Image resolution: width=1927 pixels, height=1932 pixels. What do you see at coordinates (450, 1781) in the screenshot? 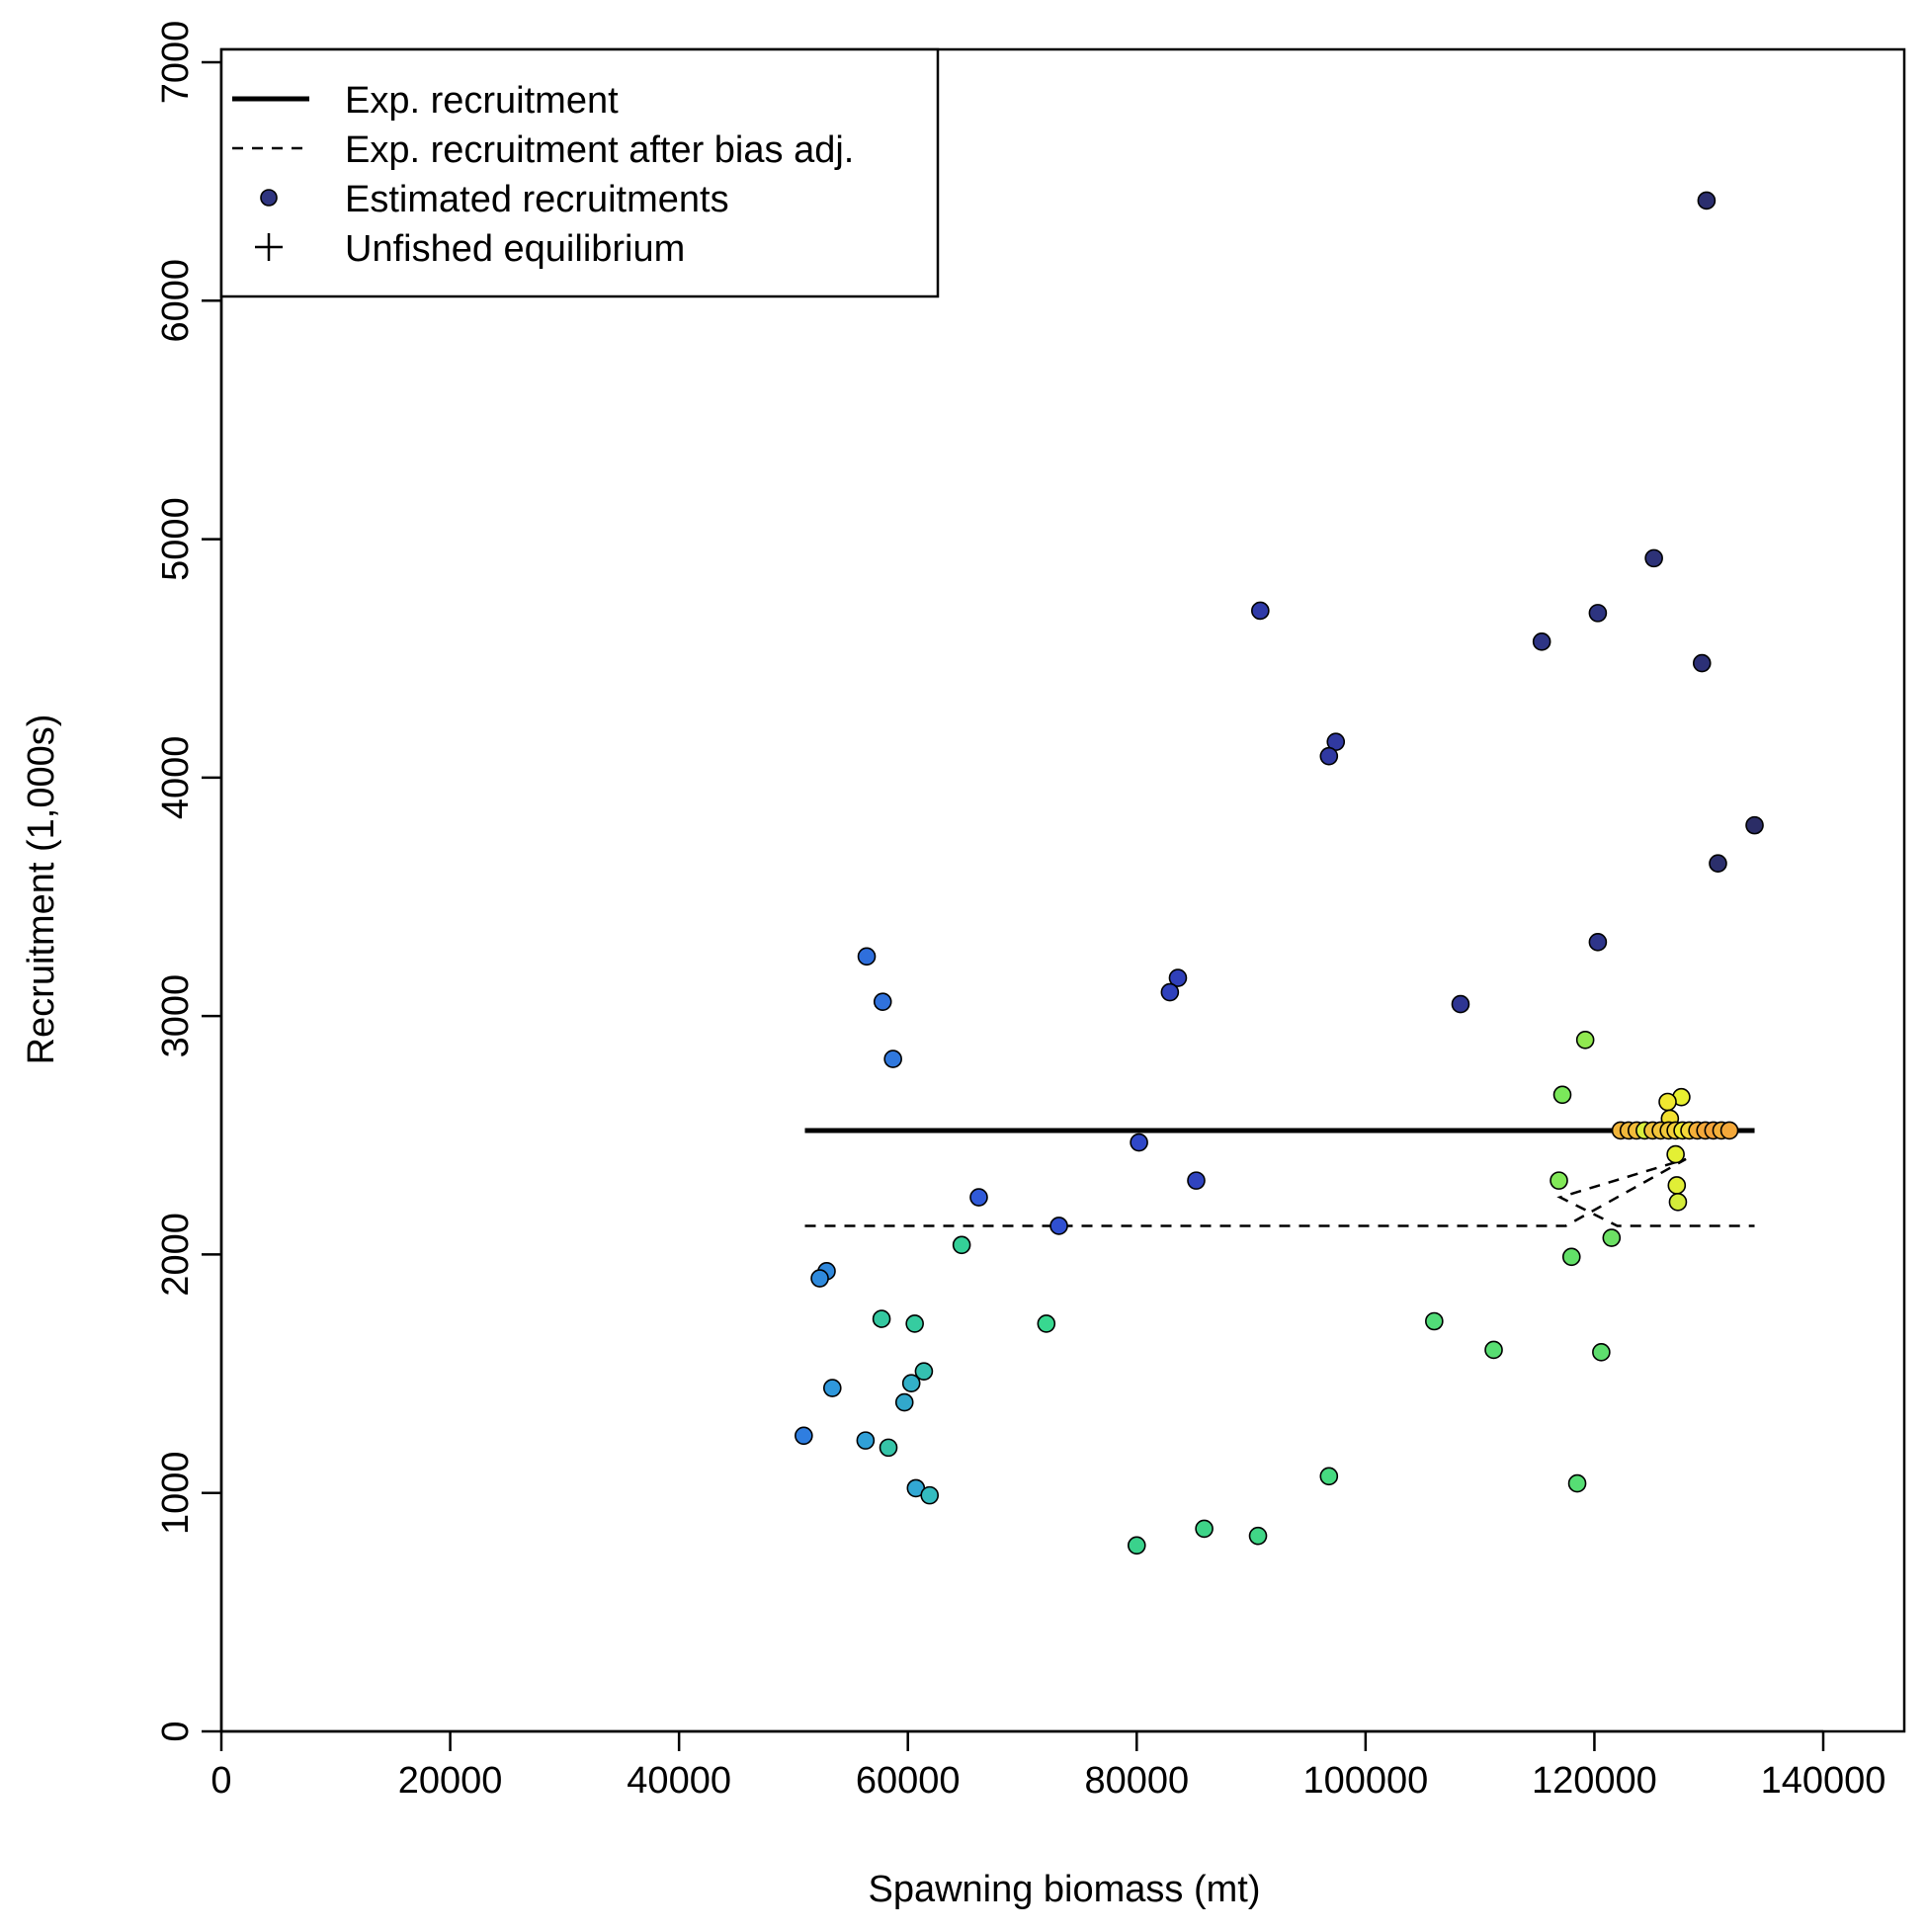
I see `x-tick-label: 20000` at bounding box center [450, 1781].